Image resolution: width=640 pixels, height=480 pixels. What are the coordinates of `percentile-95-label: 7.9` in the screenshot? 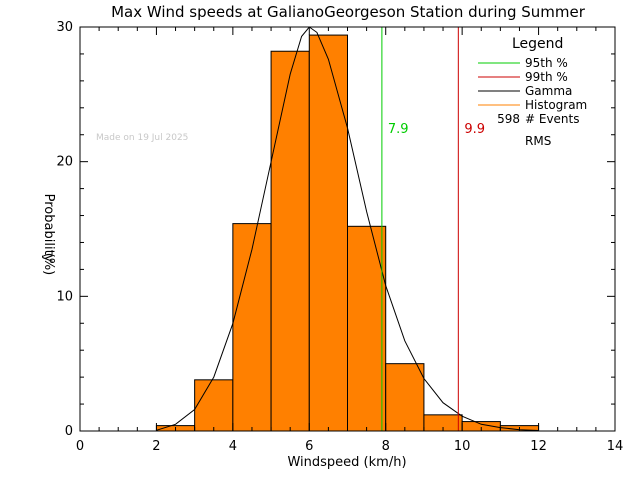 It's located at (398, 129).